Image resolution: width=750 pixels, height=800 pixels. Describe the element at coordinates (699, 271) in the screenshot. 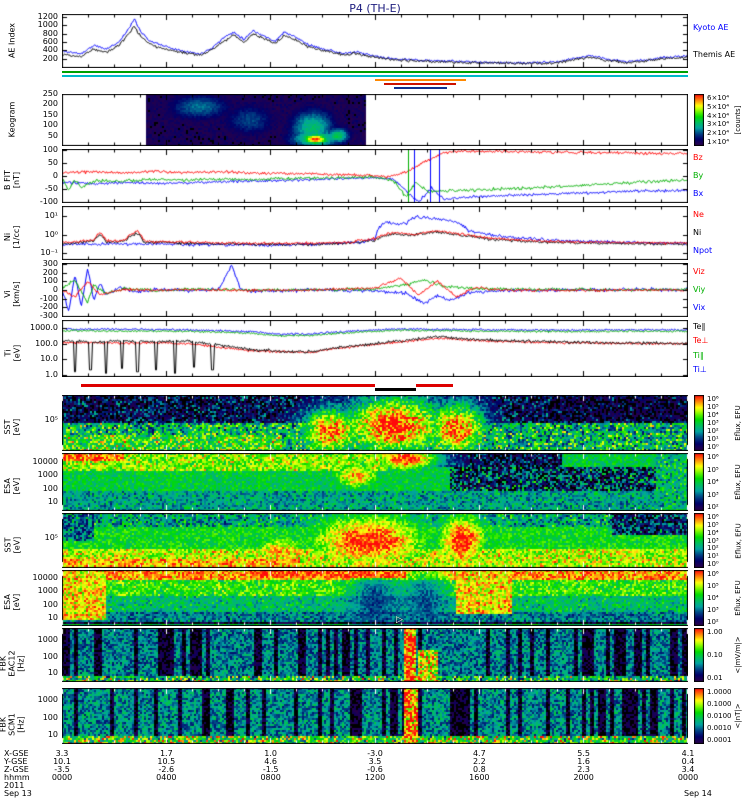

I see `vi-legend-viz: Viz` at that location.